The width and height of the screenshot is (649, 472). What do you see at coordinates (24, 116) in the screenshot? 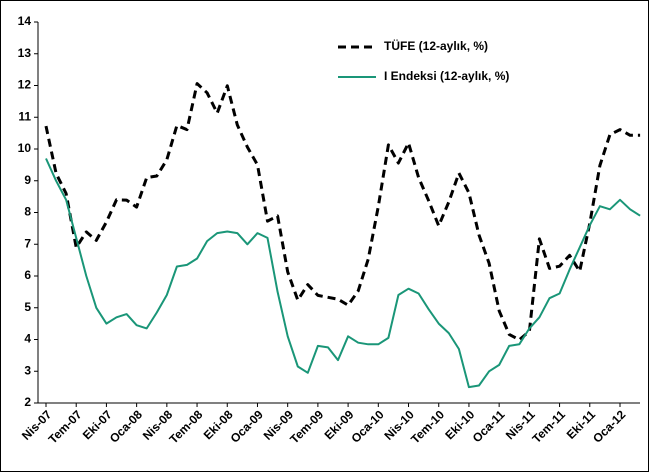
I see `y-tick-label: 11` at bounding box center [24, 116].